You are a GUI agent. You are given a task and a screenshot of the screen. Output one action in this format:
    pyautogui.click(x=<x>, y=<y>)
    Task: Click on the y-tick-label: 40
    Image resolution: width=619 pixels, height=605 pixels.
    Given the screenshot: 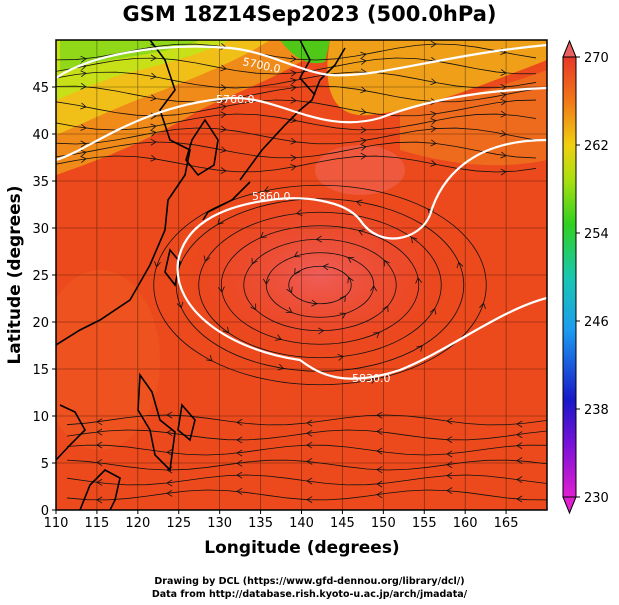 What is the action you would take?
    pyautogui.click(x=40, y=135)
    